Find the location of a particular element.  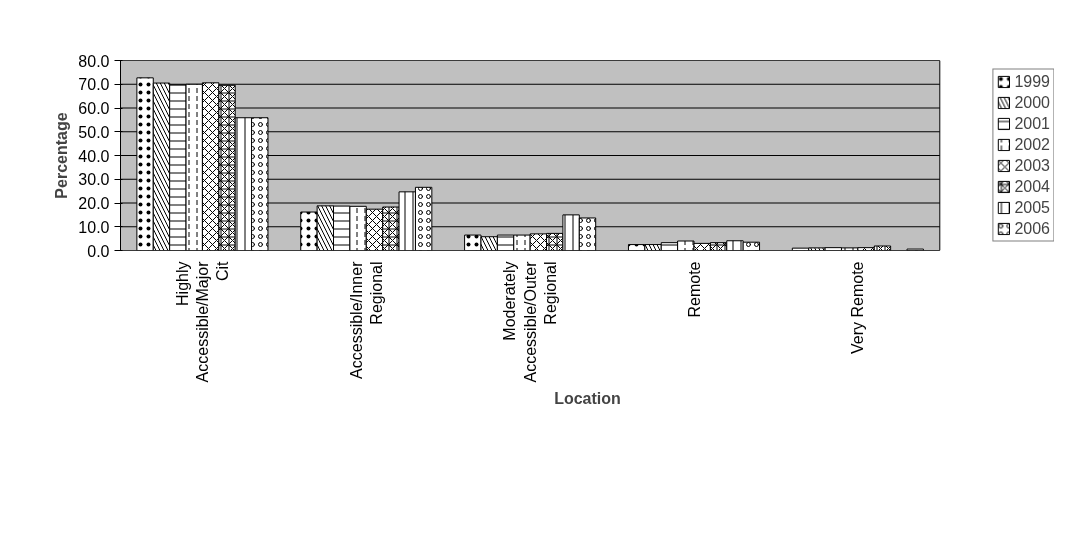

legend-label: 1999 is located at coordinates (1032, 81).